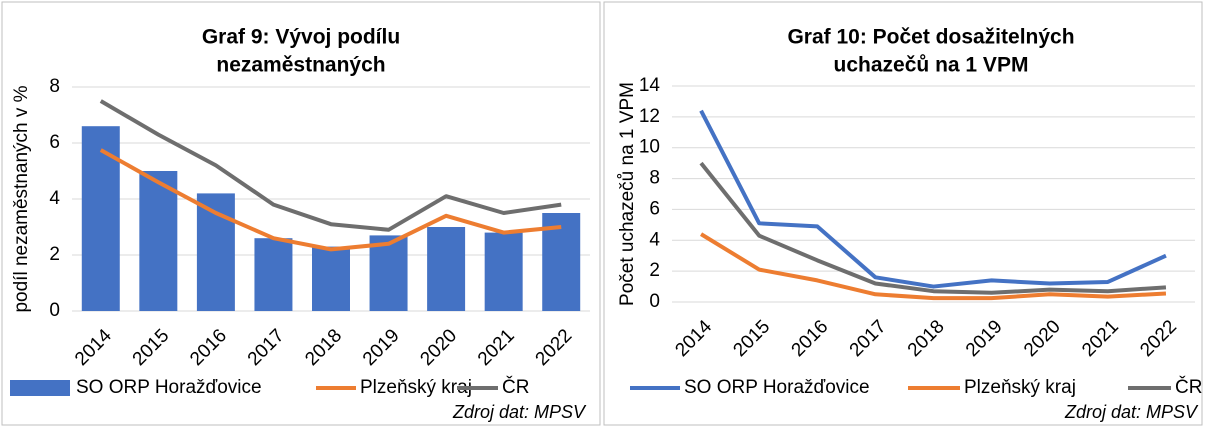  Describe the element at coordinates (931, 65) in the screenshot. I see `chart-title: uchazečů na 1 VPM` at that location.